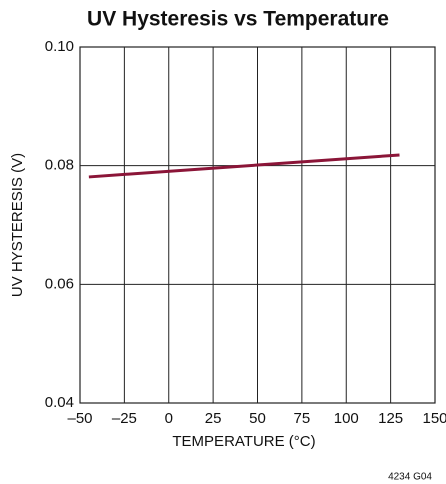 This screenshot has width=446, height=484. I want to click on y-tick-label: 0.08, so click(59, 165).